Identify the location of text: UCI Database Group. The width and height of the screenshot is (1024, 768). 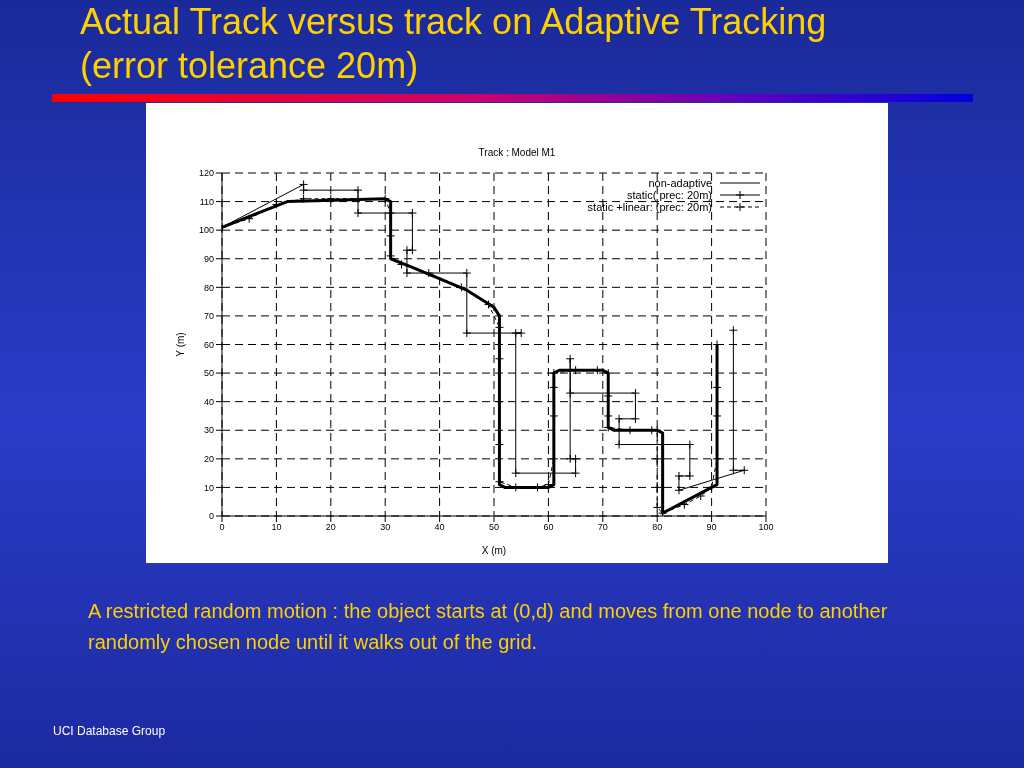
(109, 731).